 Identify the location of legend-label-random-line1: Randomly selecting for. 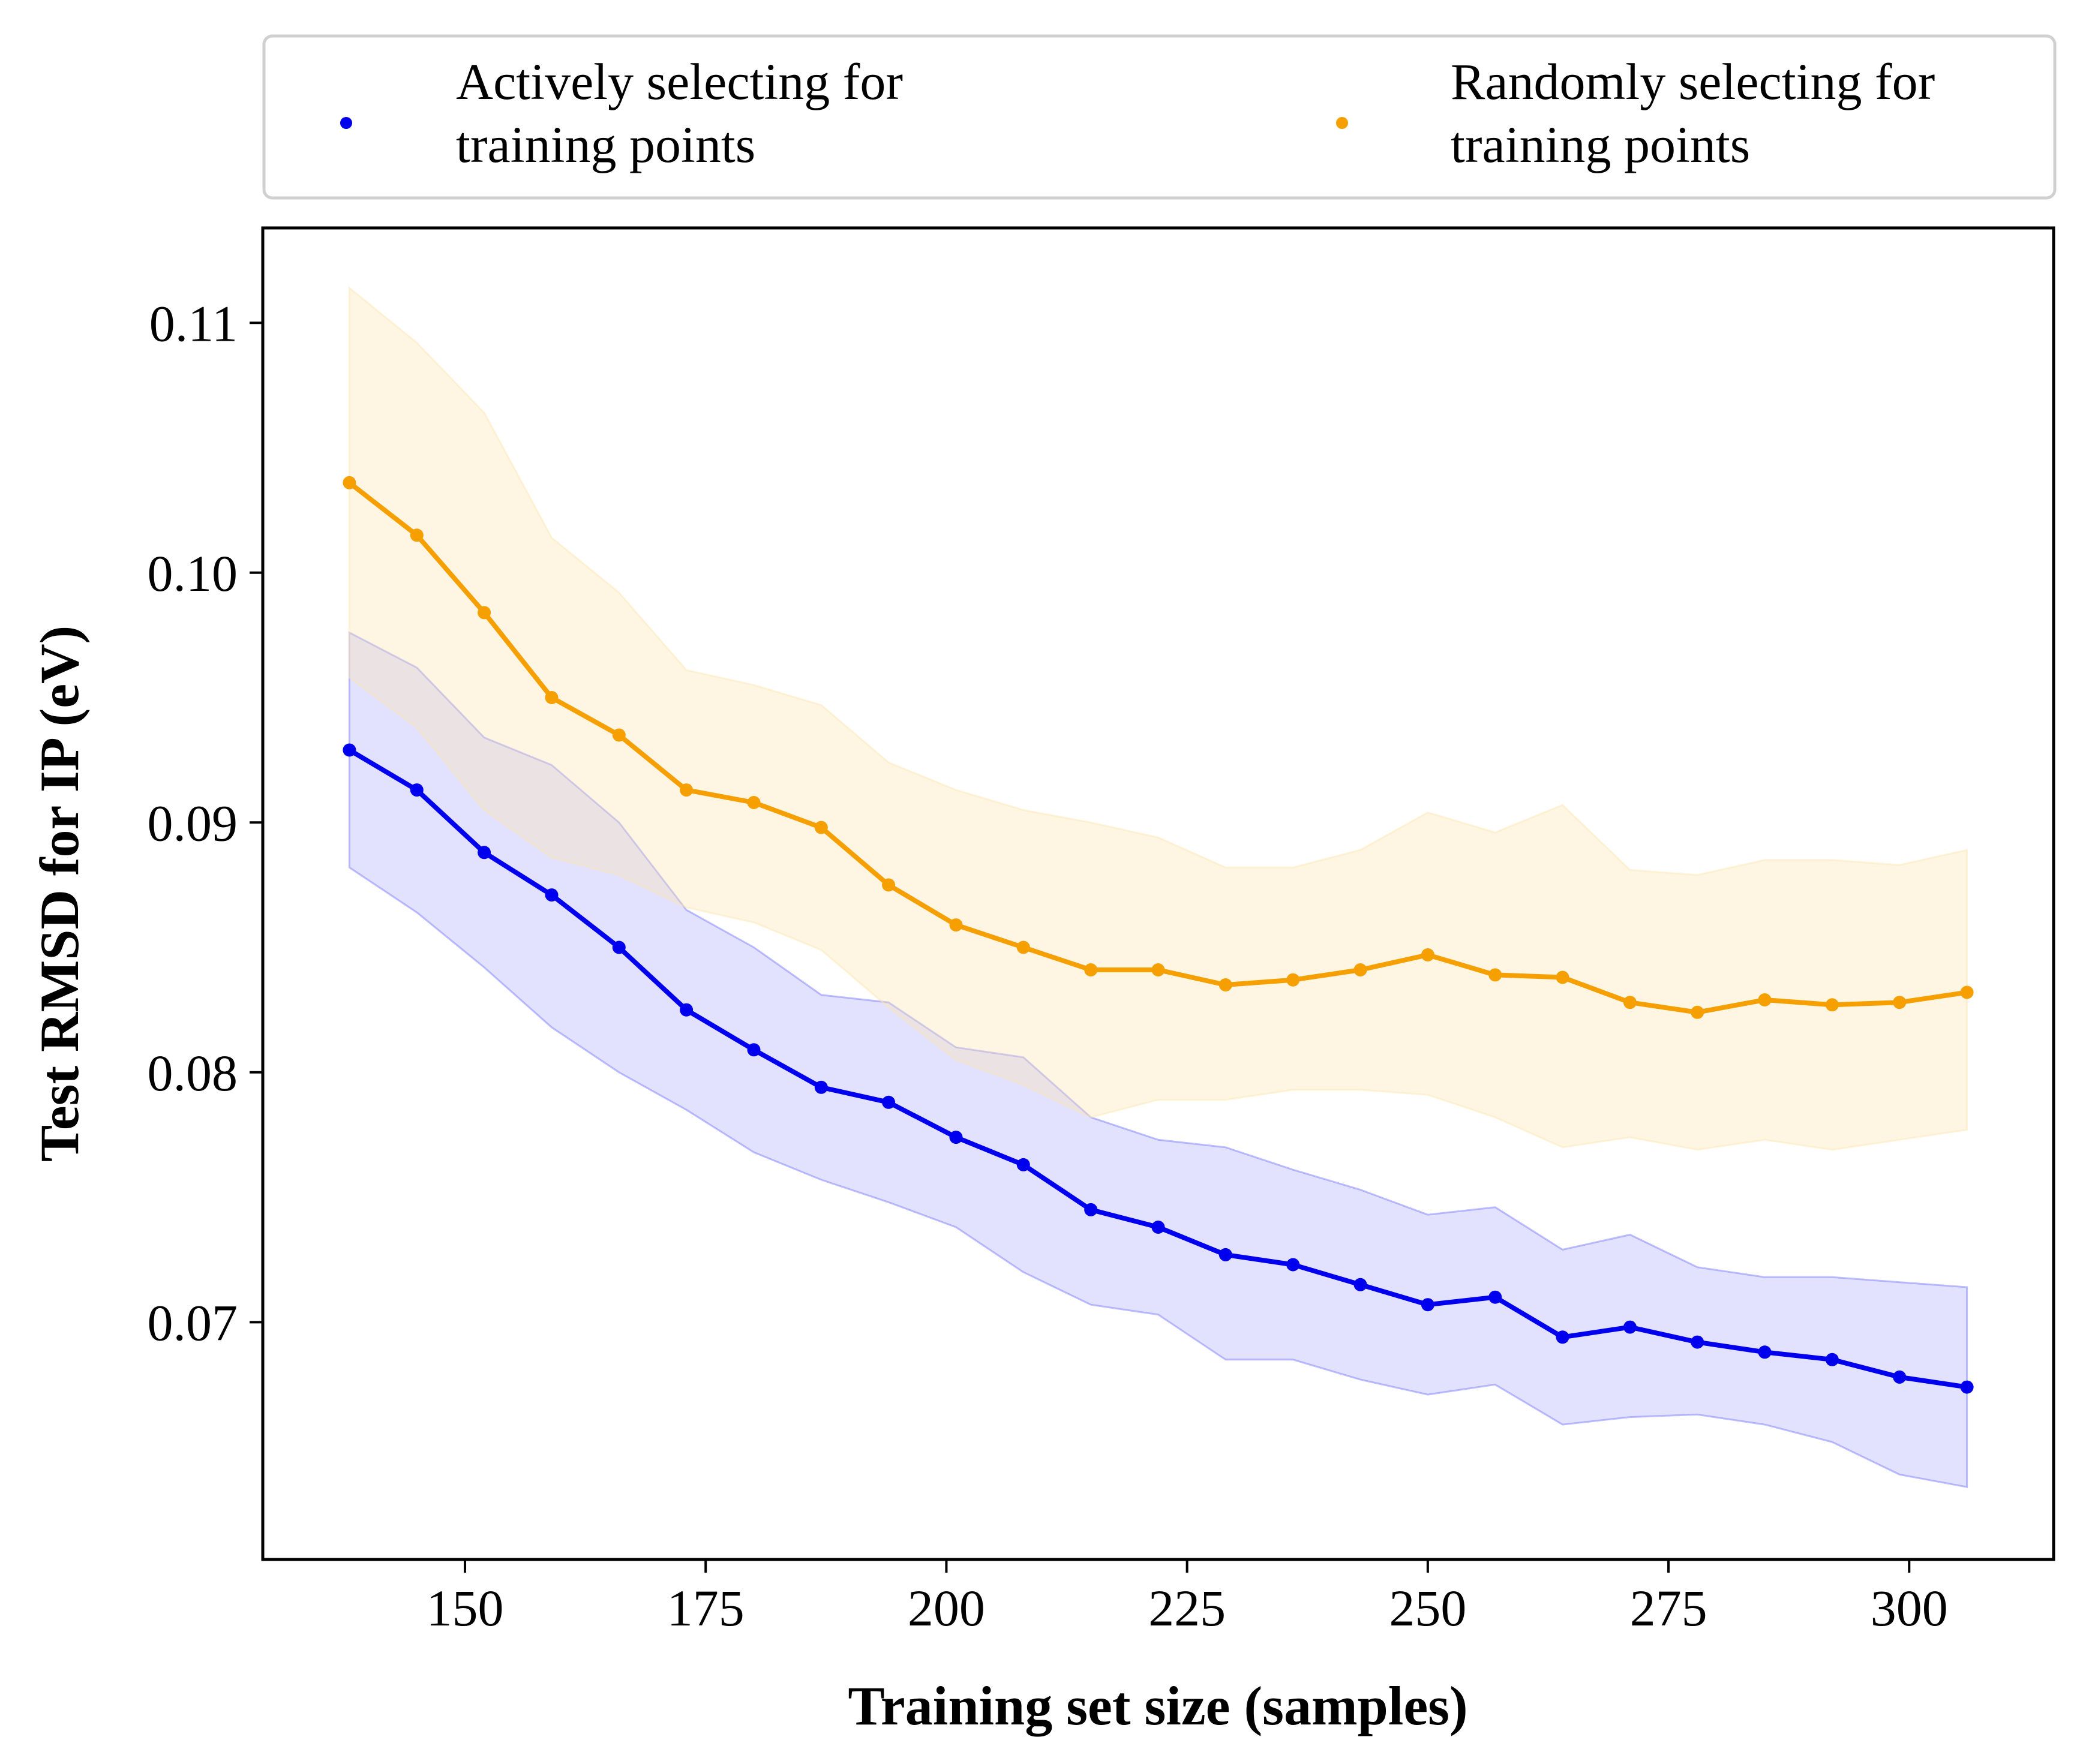
(1693, 81).